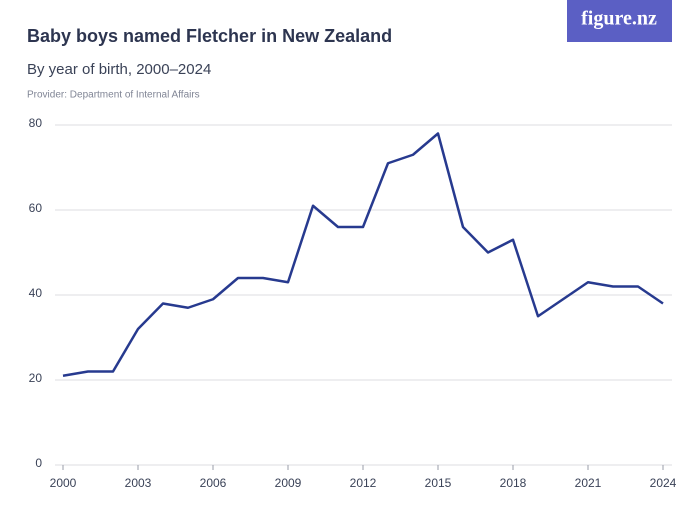 The width and height of the screenshot is (700, 525). I want to click on chart-title: Baby boys named Fletcher in New Zealand, so click(209, 36).